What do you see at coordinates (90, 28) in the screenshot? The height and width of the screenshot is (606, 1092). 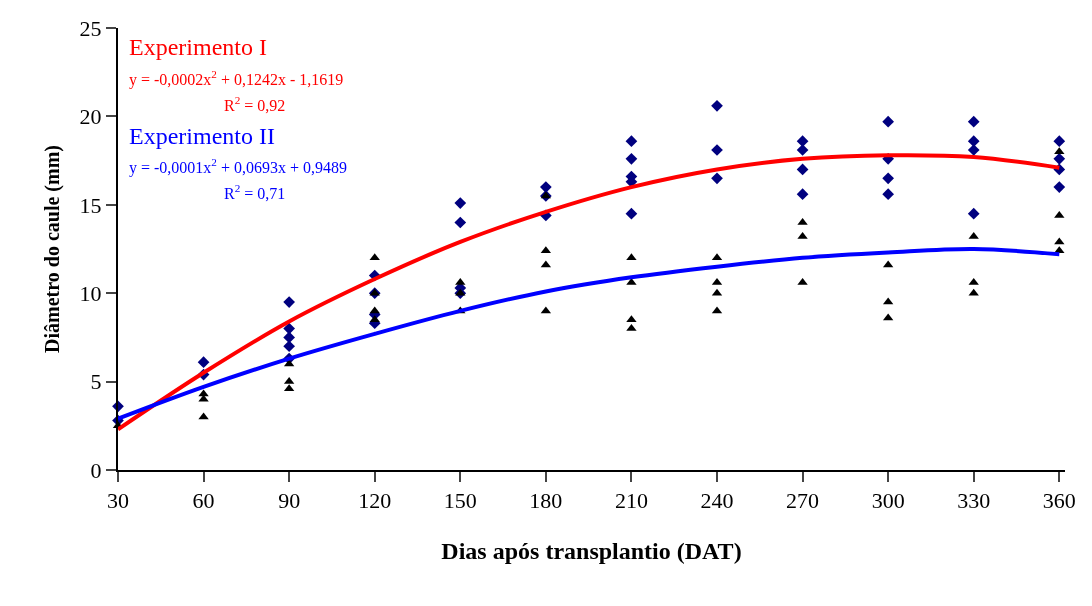 I see `y-tick-label: 25` at bounding box center [90, 28].